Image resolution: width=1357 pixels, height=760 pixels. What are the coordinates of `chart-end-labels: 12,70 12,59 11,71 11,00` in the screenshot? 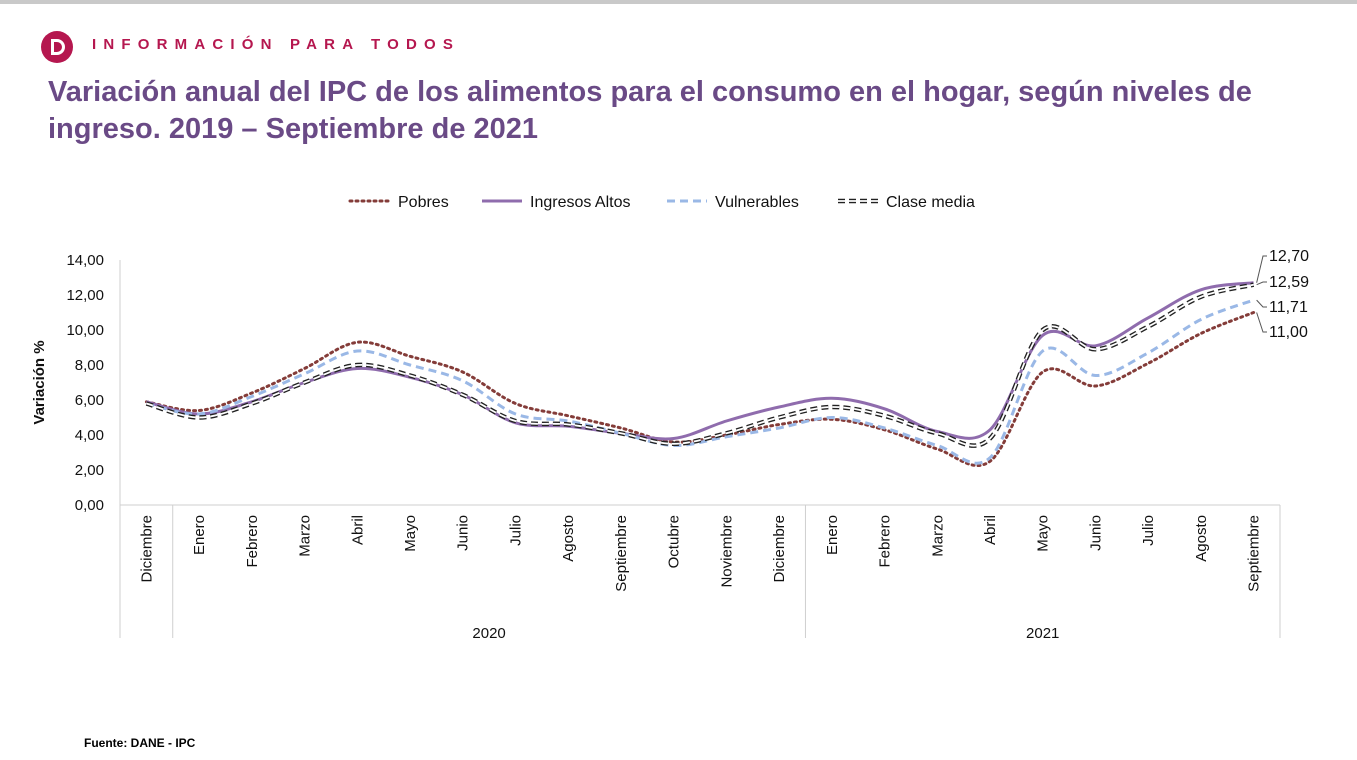 It's located at (1282, 294).